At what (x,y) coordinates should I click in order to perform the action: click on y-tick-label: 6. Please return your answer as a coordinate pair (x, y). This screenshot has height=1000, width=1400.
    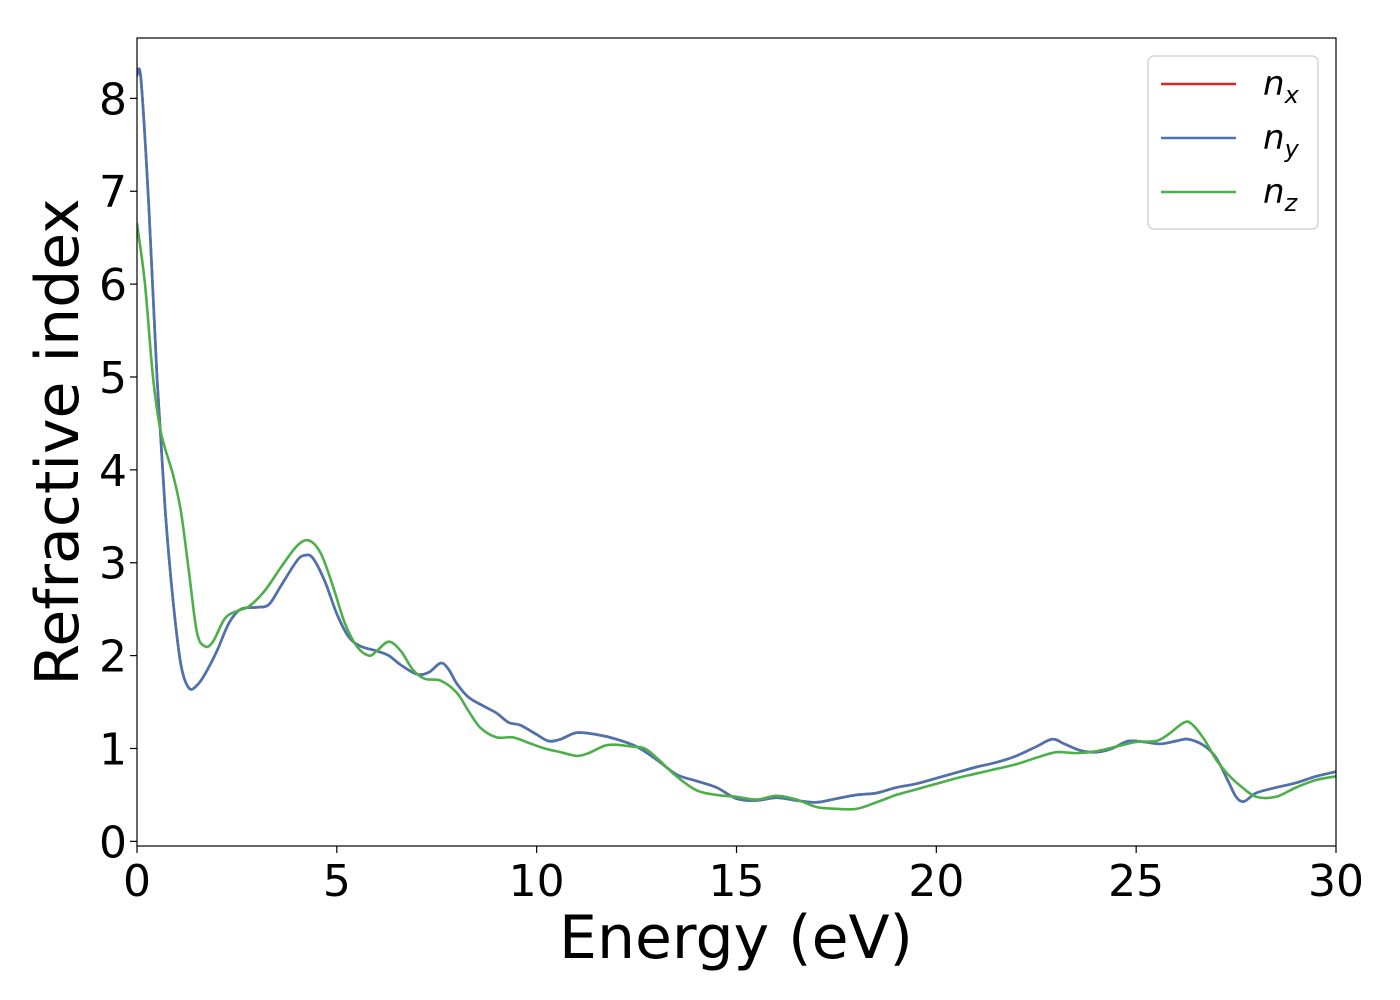
    Looking at the image, I should click on (113, 285).